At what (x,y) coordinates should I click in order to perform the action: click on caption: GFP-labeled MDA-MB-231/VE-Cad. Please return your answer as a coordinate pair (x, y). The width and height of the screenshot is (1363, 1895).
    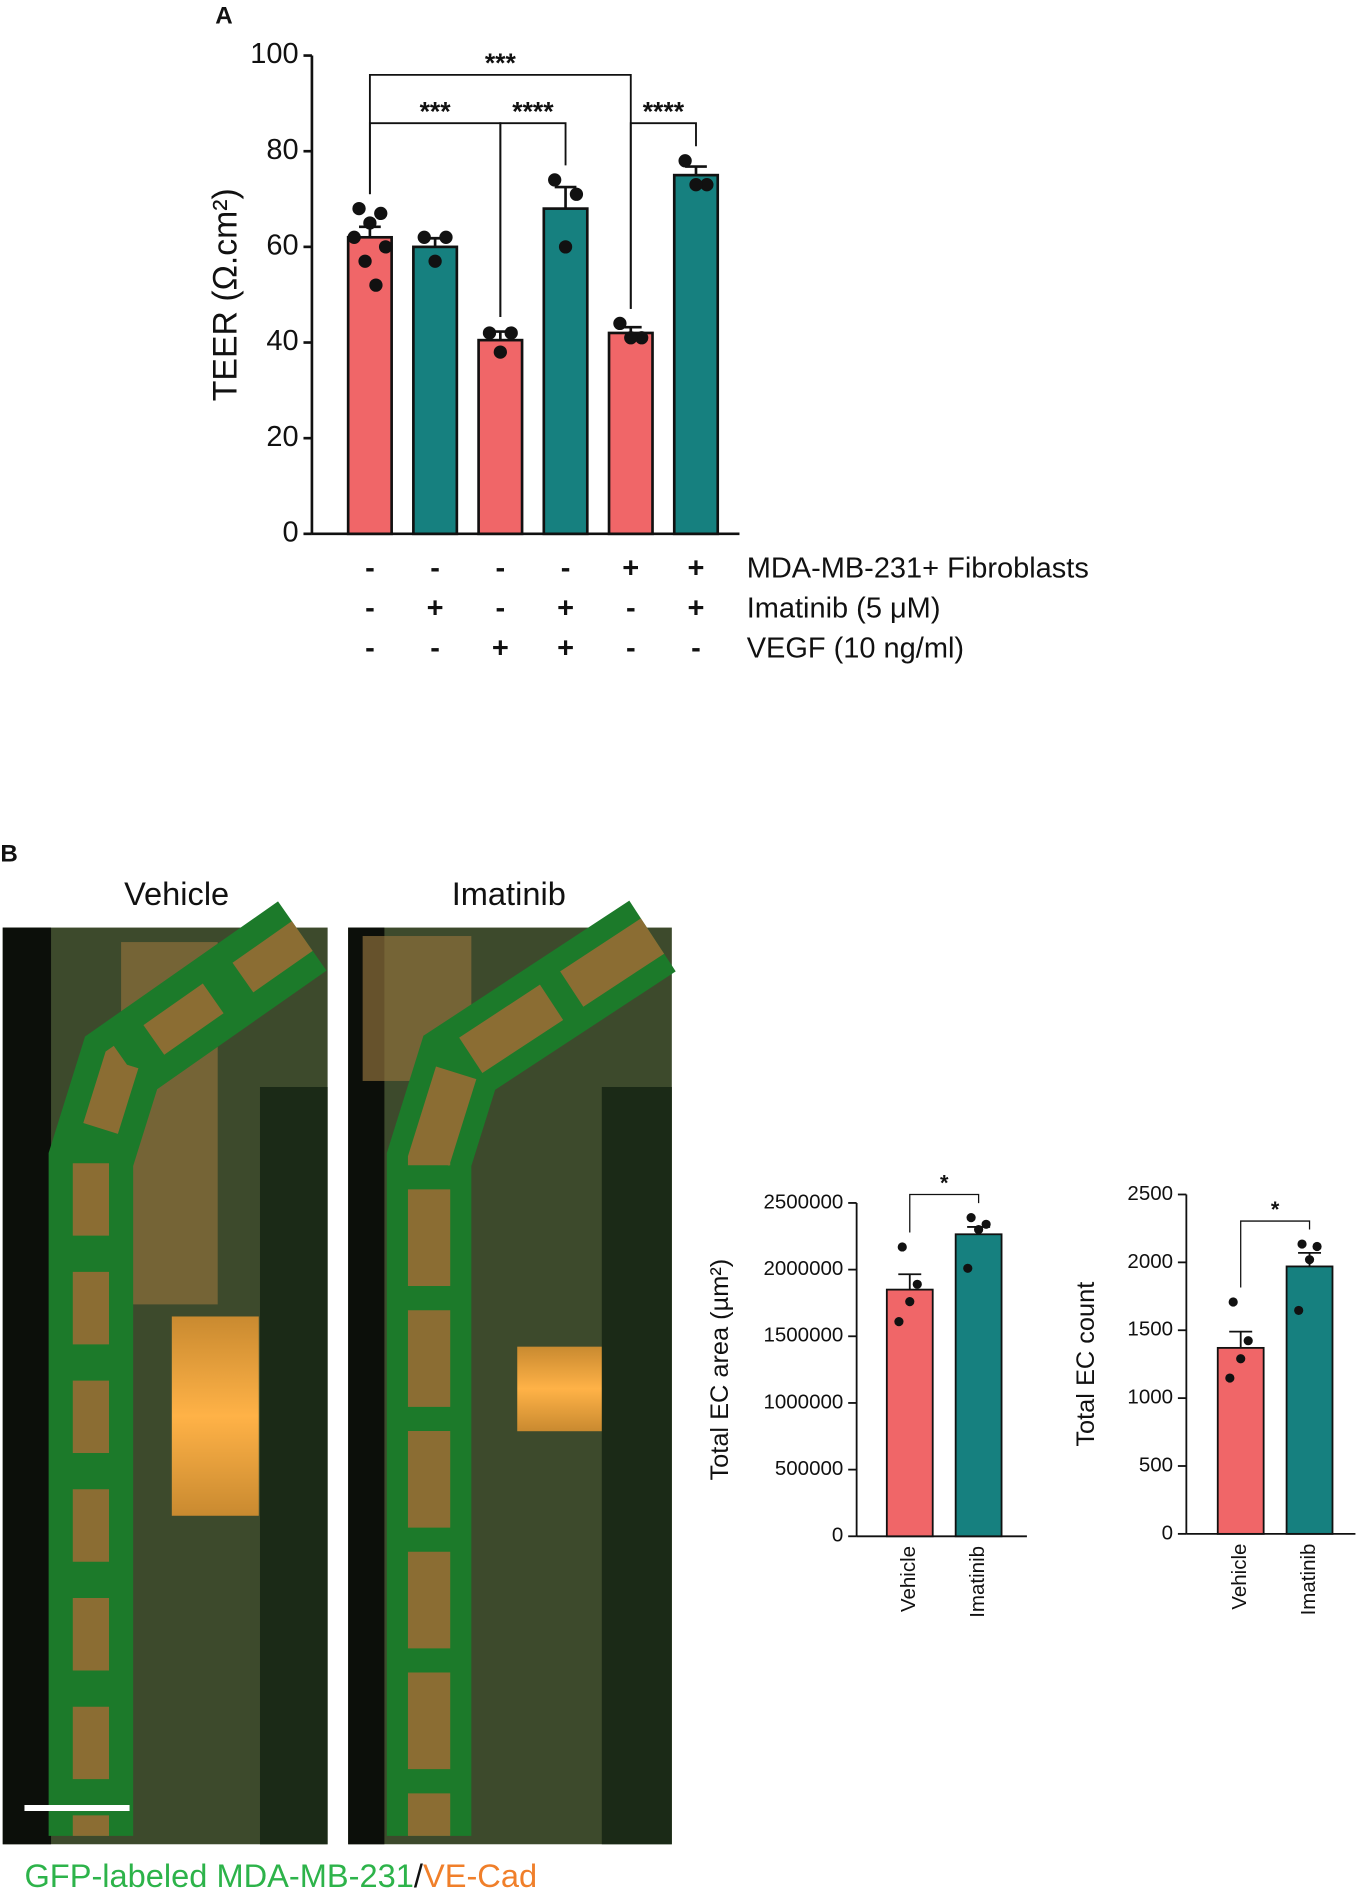
    Looking at the image, I should click on (280, 1875).